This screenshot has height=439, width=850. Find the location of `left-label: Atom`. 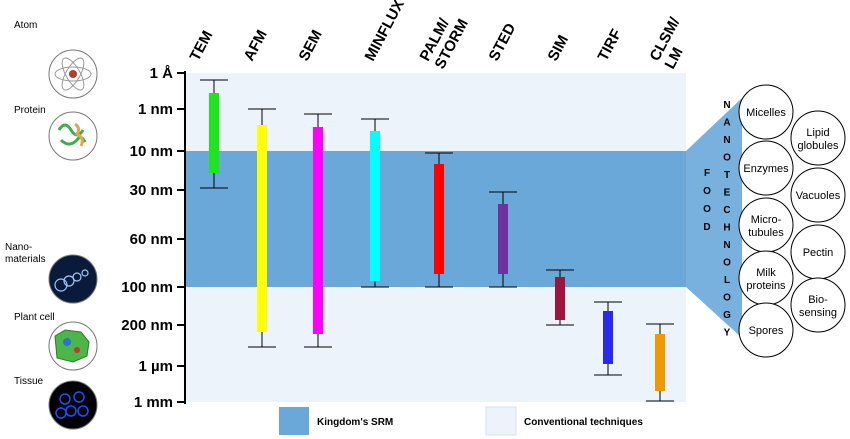

left-label: Atom is located at coordinates (25, 25).